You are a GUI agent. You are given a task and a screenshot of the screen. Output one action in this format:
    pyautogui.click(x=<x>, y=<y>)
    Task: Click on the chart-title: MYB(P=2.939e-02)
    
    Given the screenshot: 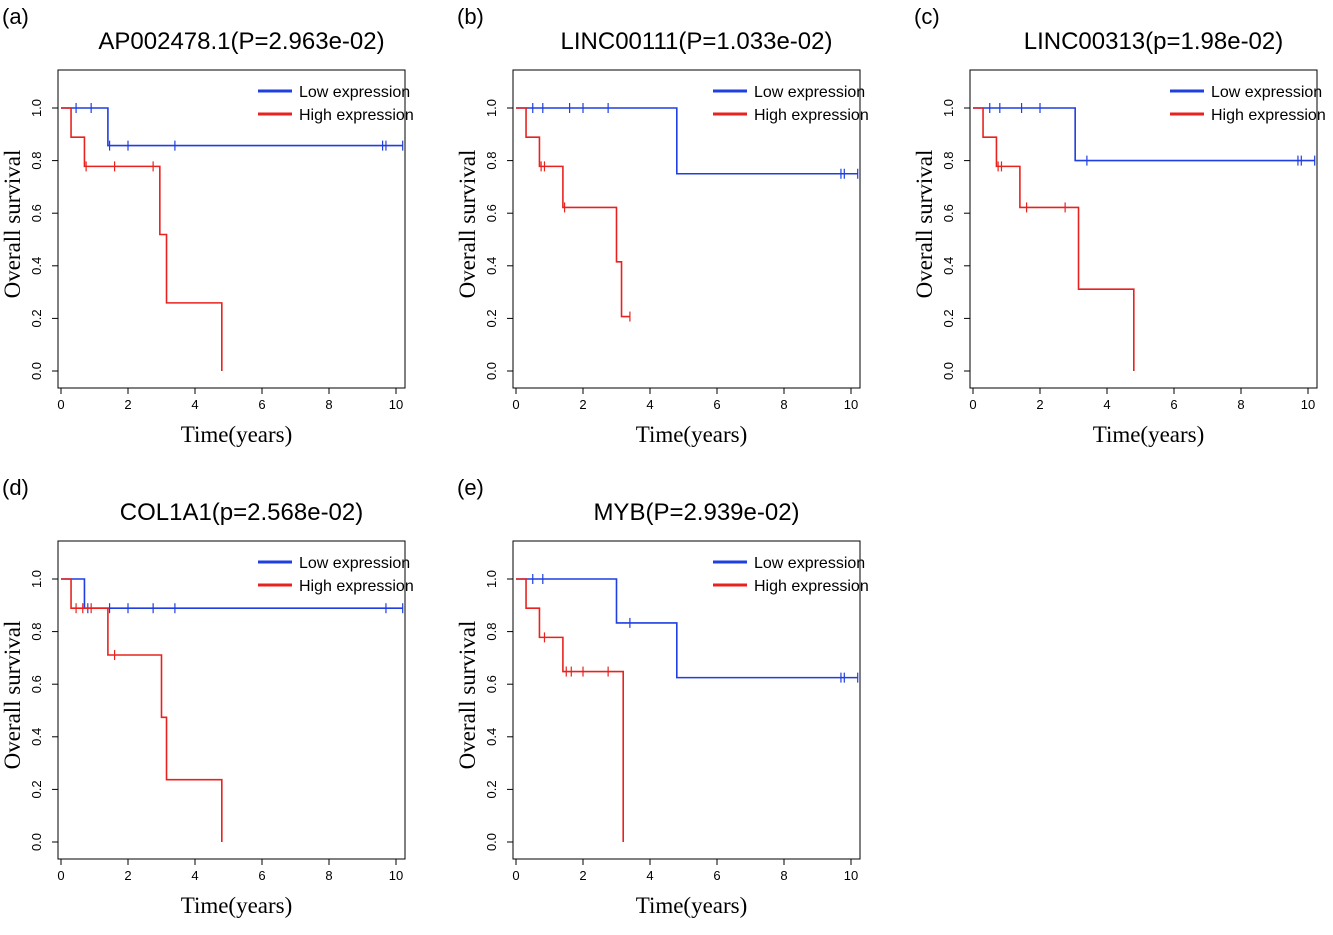 What is the action you would take?
    pyautogui.click(x=696, y=512)
    